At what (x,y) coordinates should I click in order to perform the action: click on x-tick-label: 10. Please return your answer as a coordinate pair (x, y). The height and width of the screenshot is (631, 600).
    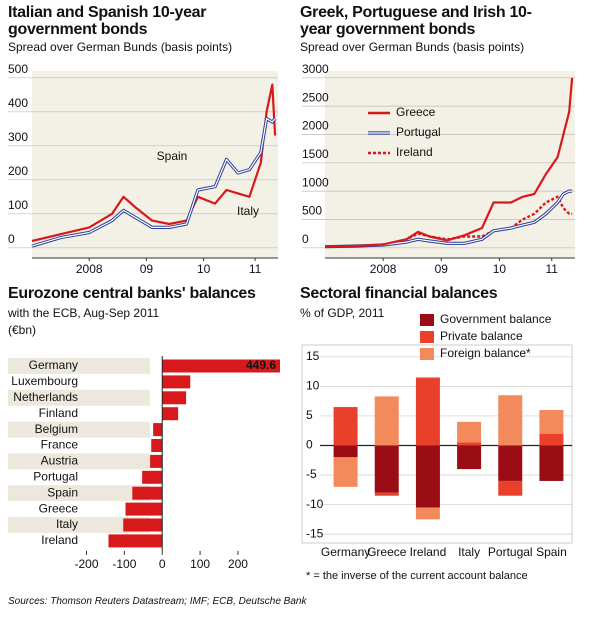
    Looking at the image, I should click on (500, 269).